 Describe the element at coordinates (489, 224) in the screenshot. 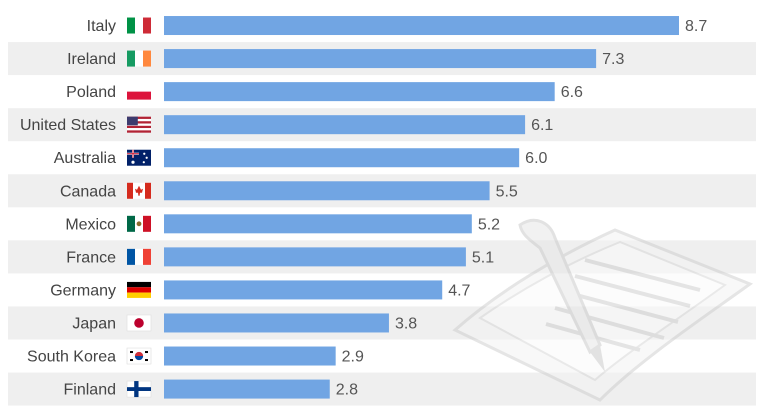

I see `value-label: 5.2` at that location.